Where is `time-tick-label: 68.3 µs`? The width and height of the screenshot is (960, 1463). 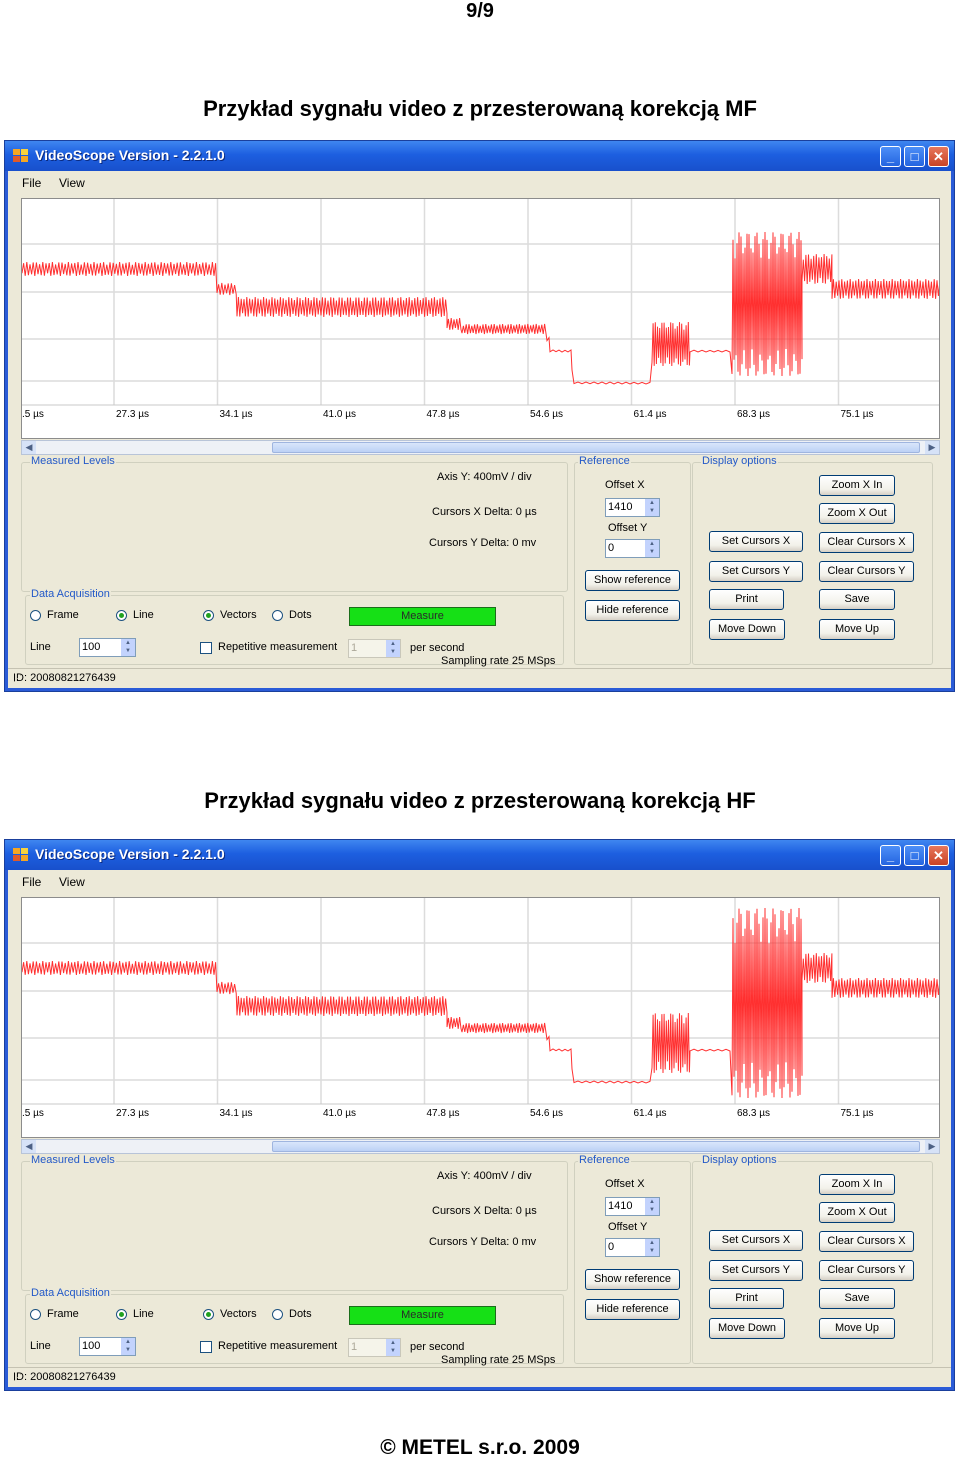
time-tick-label: 68.3 µs is located at coordinates (753, 414).